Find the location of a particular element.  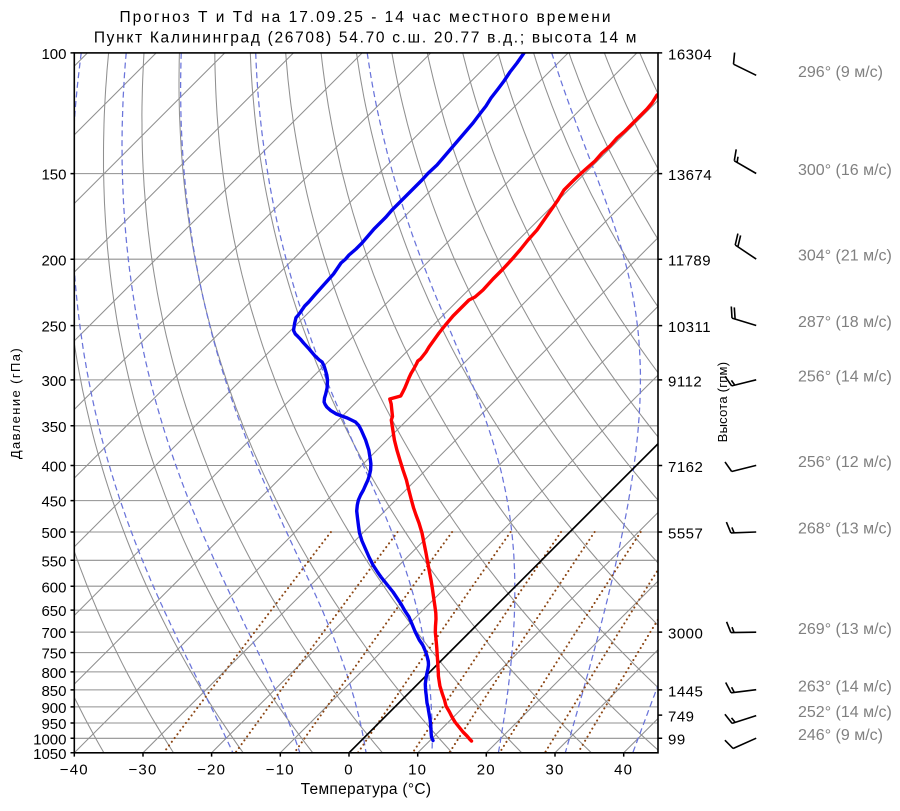

svg-text: 800 is located at coordinates (53, 673).